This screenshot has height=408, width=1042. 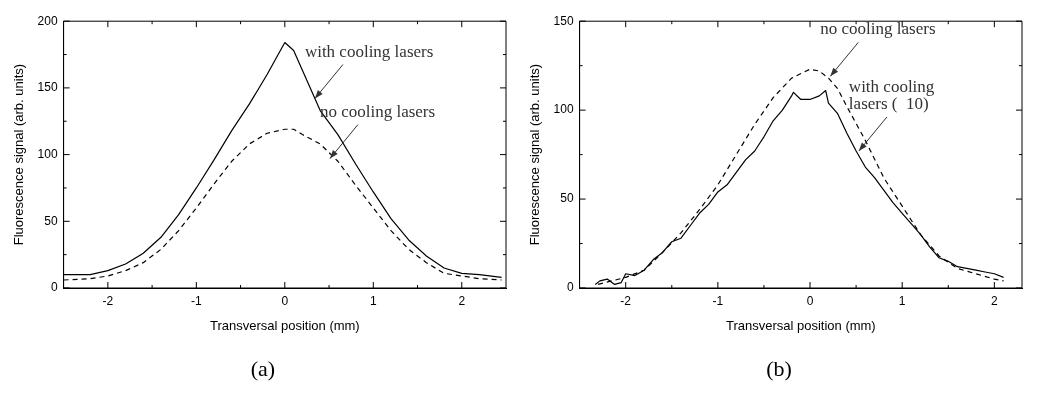 I want to click on annotation: with cooling lasers, so click(x=369, y=51).